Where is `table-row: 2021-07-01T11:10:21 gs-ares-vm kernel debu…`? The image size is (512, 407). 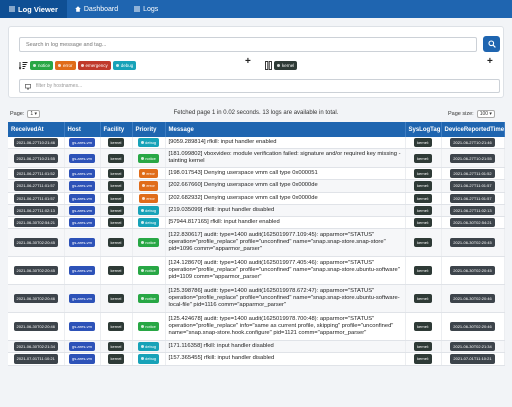 table-row: 2021-07-01T11:10:21 gs-ares-vm kernel debu… is located at coordinates (256, 359).